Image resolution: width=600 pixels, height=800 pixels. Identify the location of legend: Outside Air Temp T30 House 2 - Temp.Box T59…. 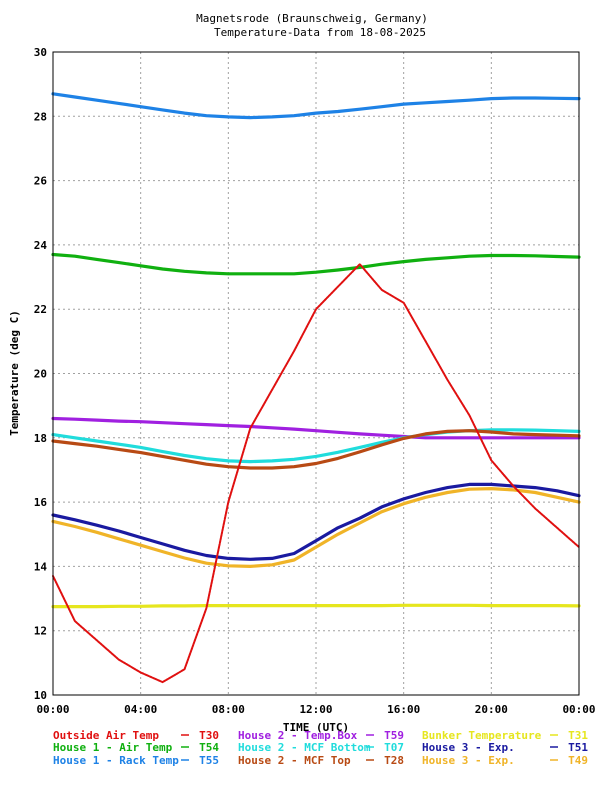
(320, 748).